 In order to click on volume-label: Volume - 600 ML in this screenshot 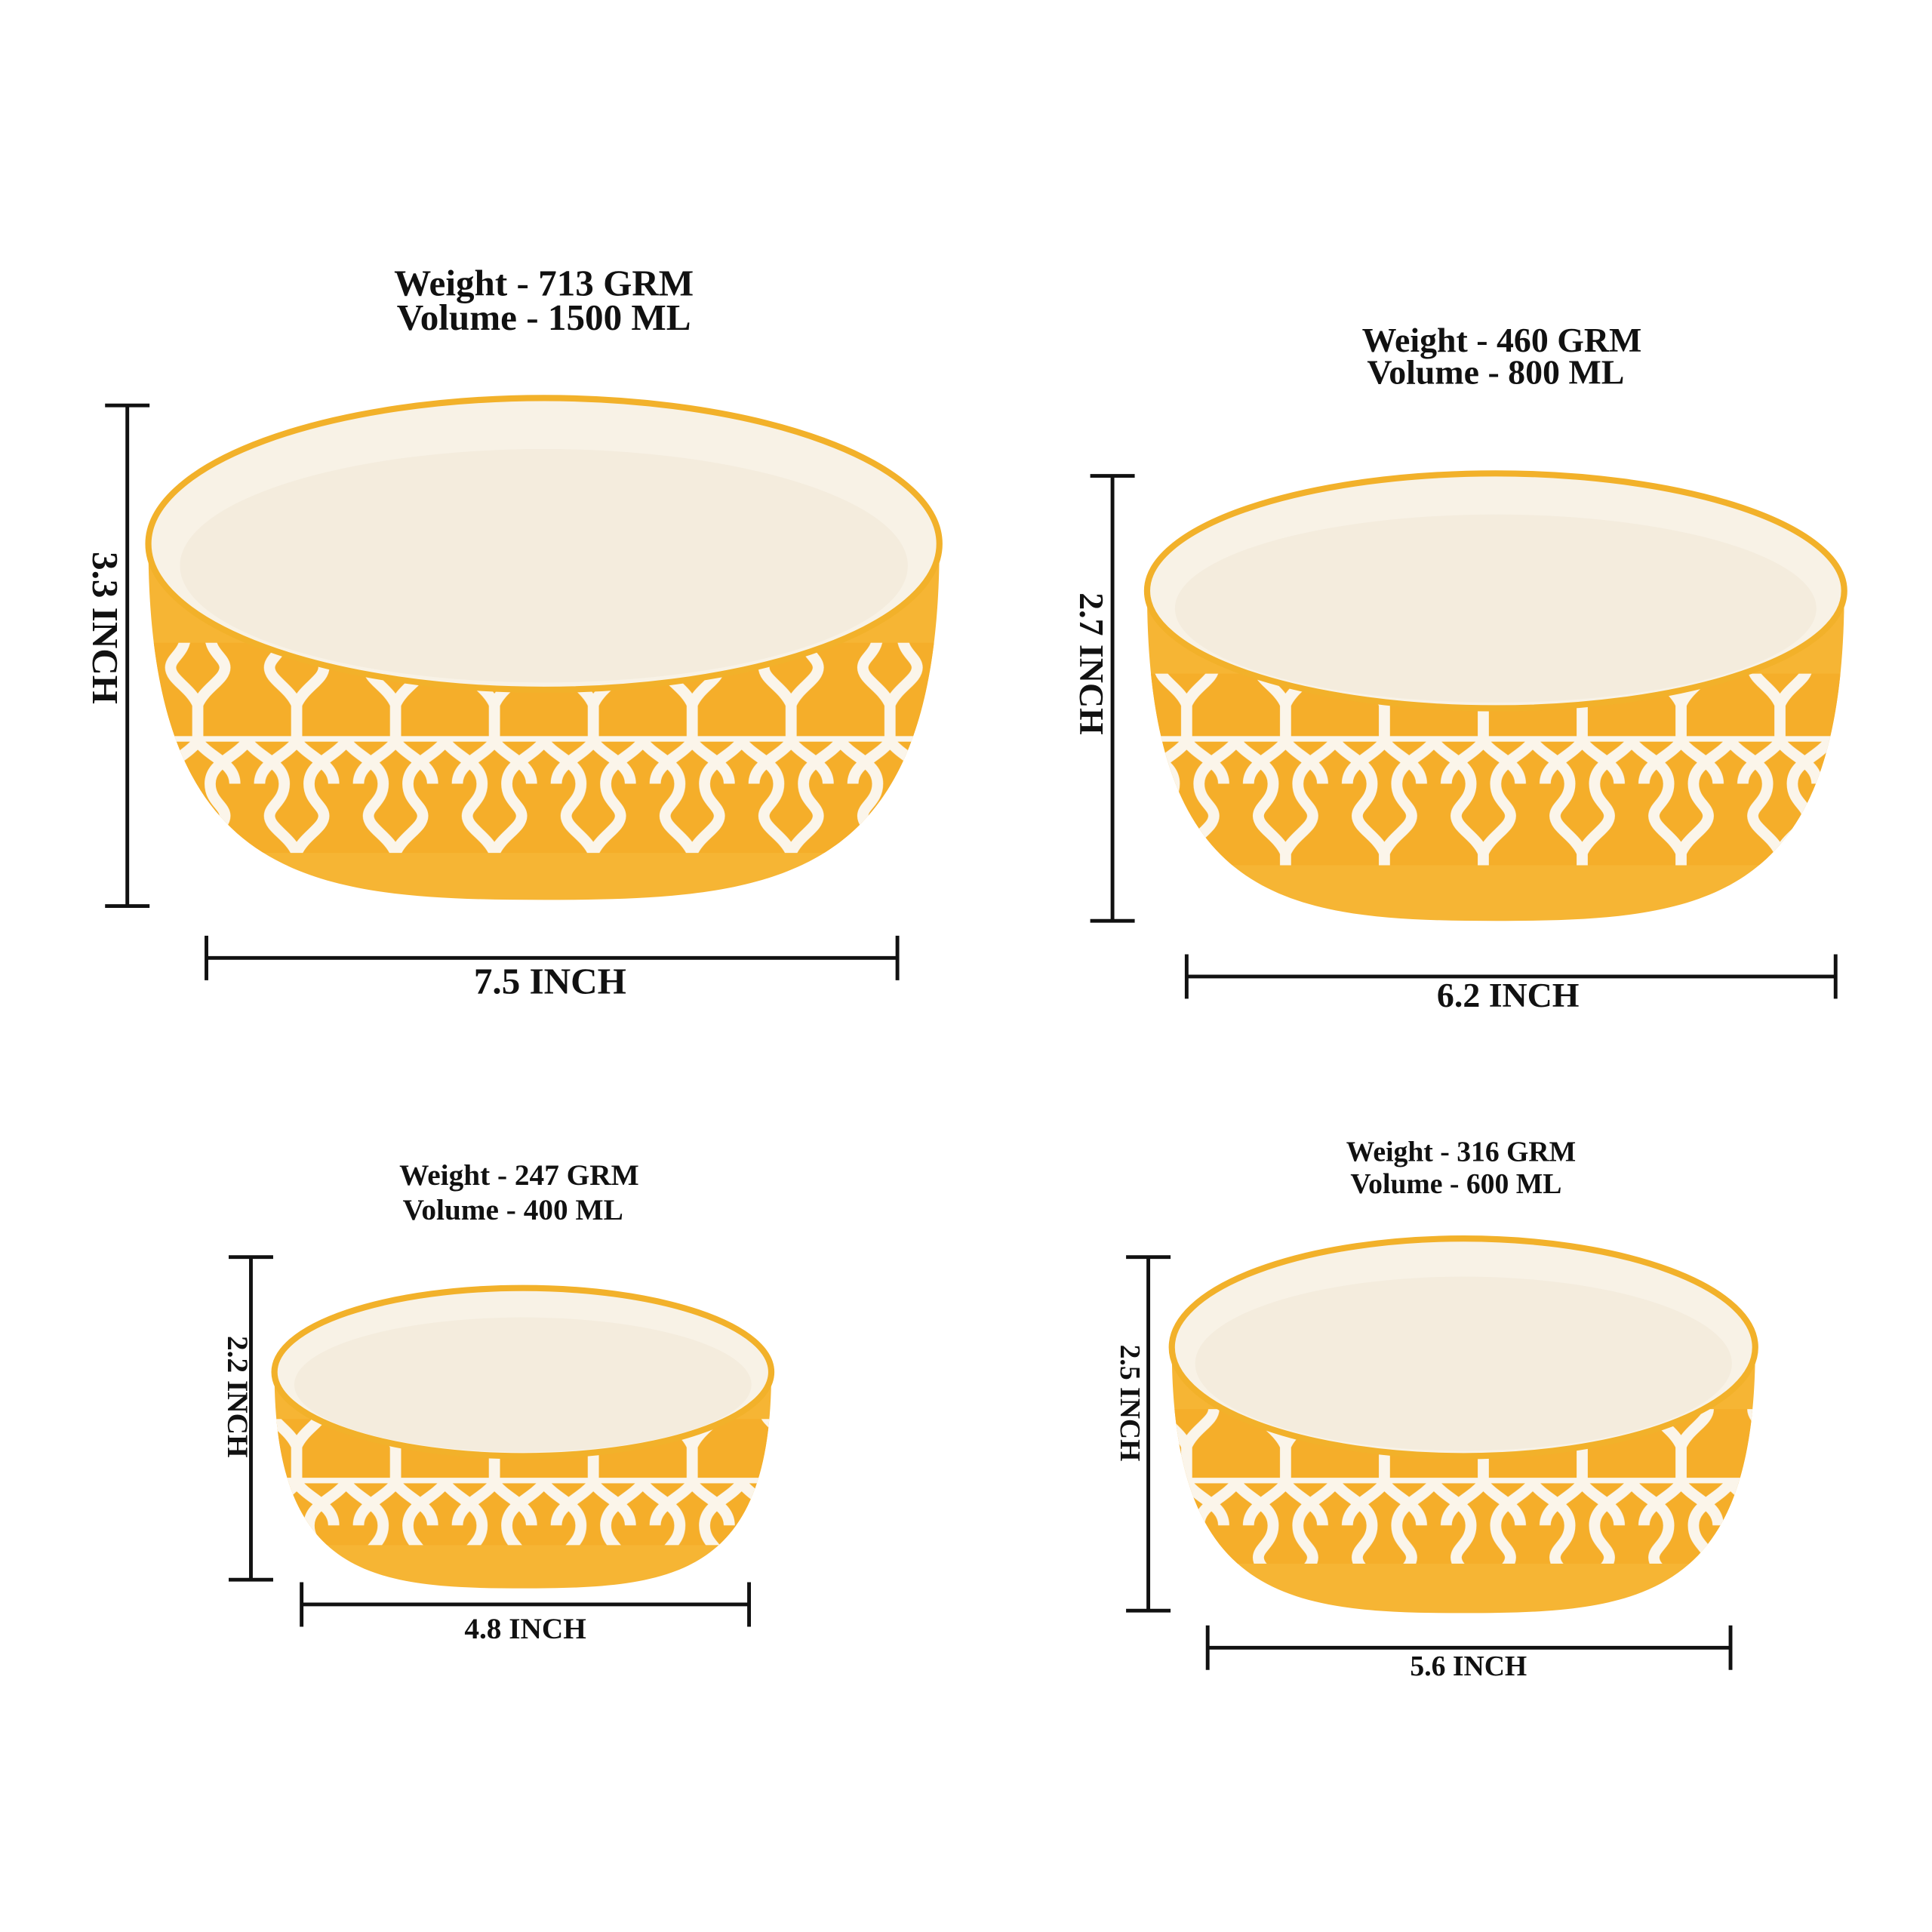, I will do `click(1455, 1184)`.